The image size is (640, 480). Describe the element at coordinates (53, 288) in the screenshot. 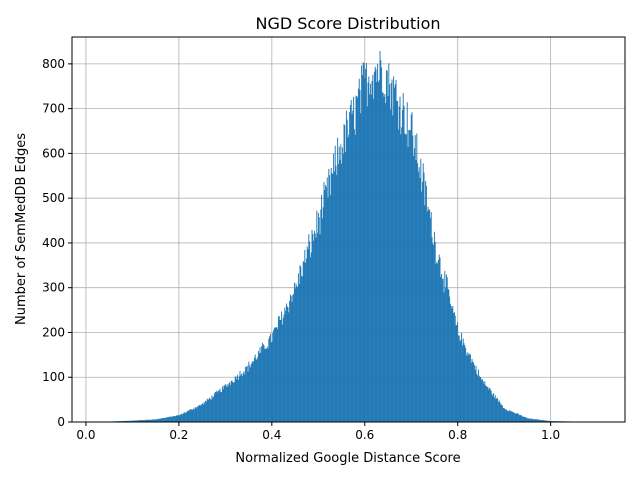

I see `y-tick-label: 300` at that location.